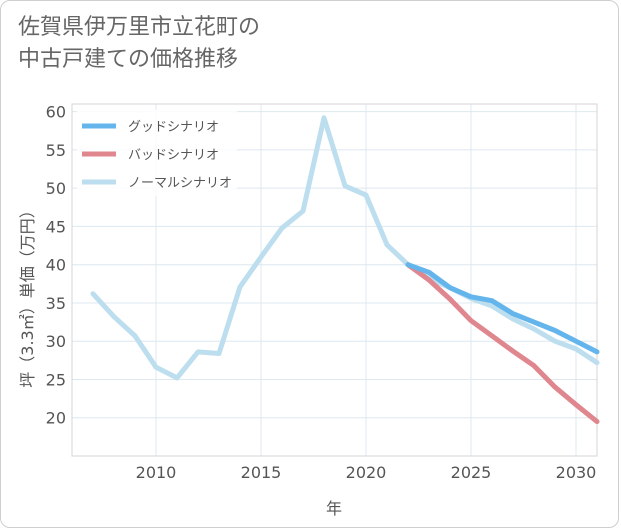  I want to click on y-tick-label: 45, so click(56, 226).